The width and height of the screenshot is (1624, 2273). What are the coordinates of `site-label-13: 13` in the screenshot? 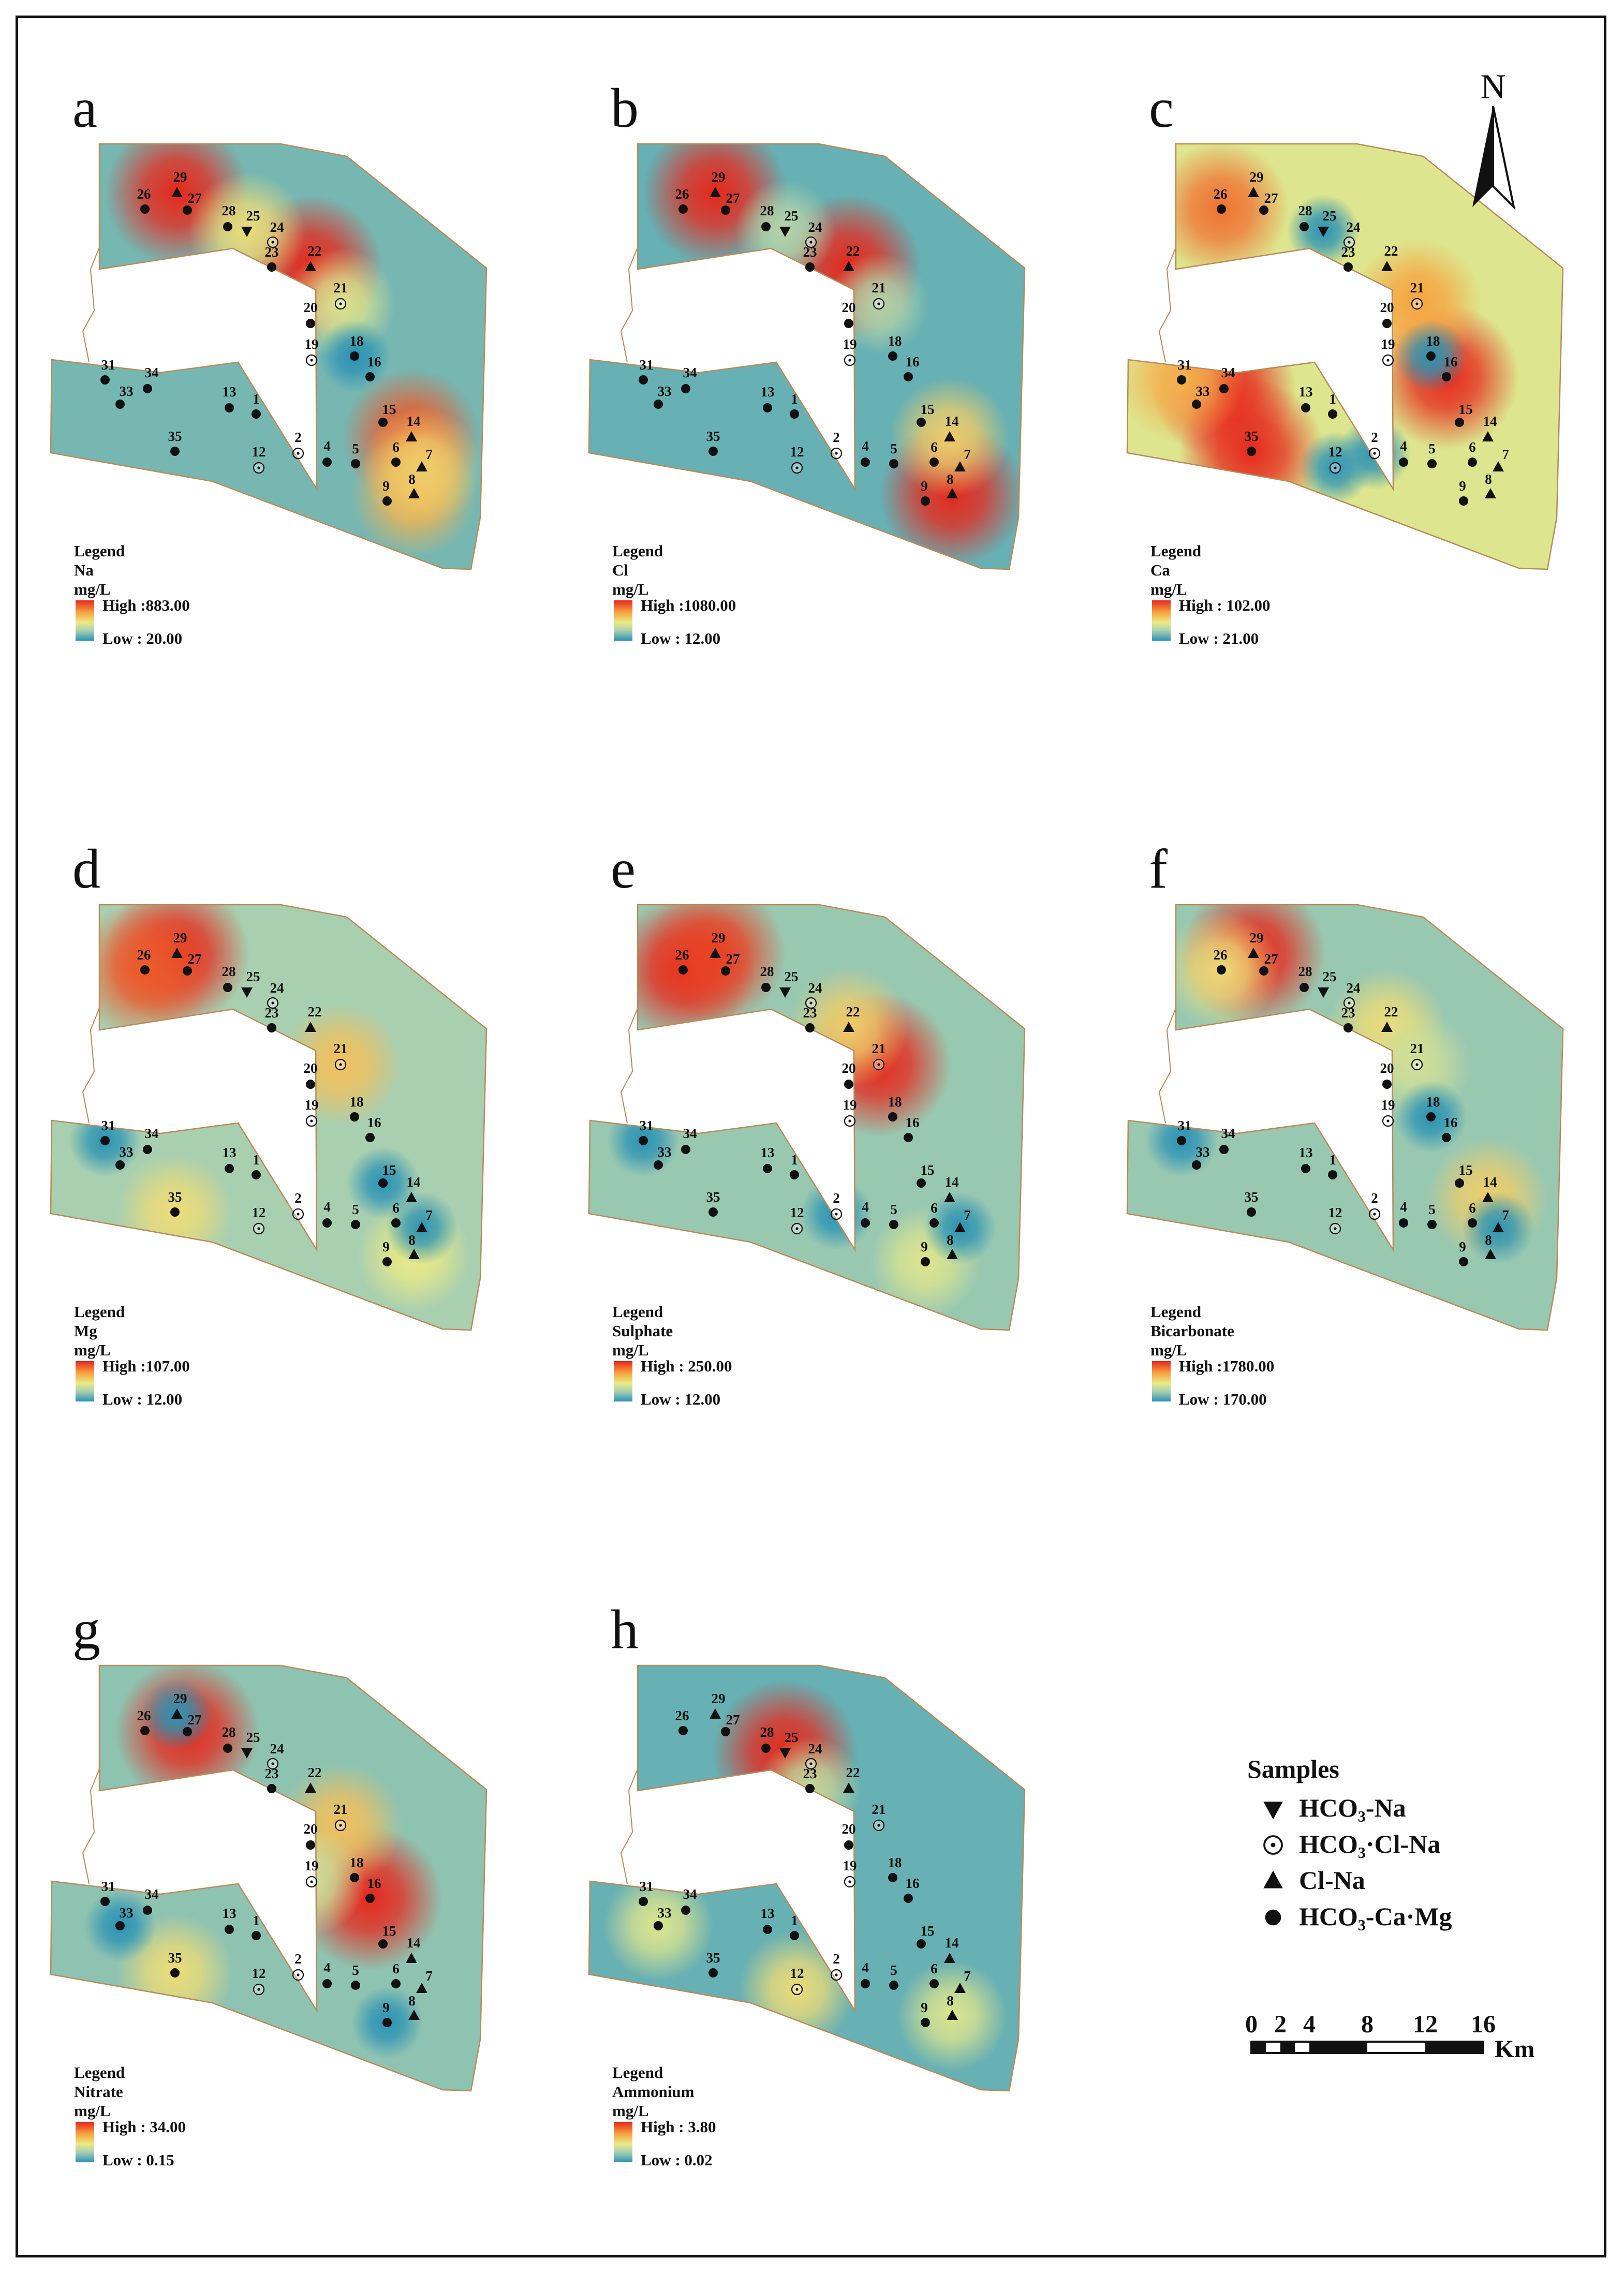 It's located at (1306, 1152).